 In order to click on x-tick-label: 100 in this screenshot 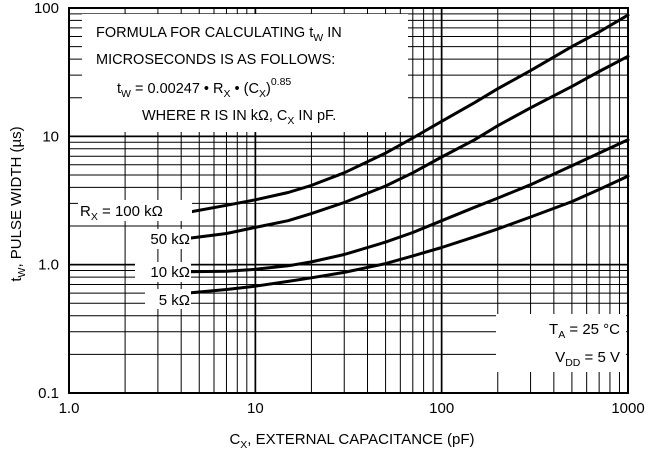, I will do `click(441, 408)`.